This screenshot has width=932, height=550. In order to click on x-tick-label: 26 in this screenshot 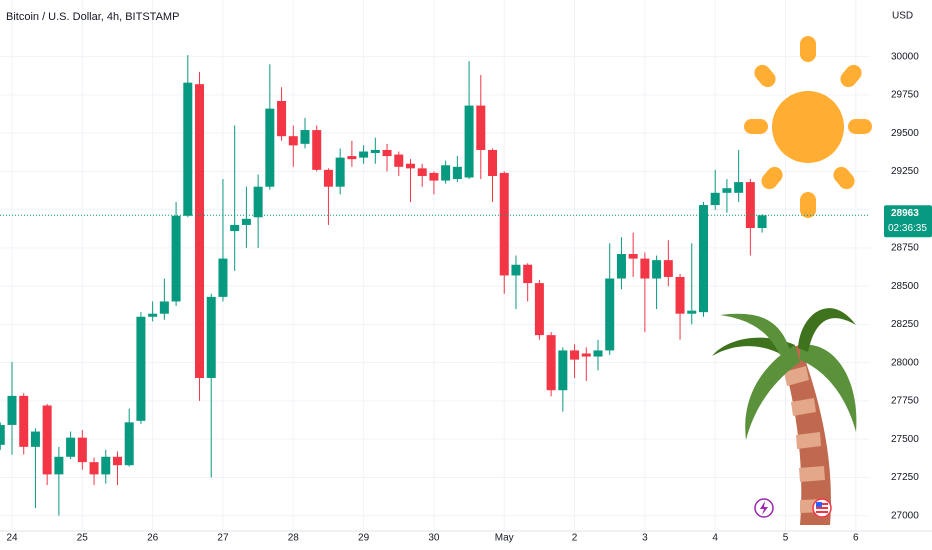, I will do `click(153, 538)`.